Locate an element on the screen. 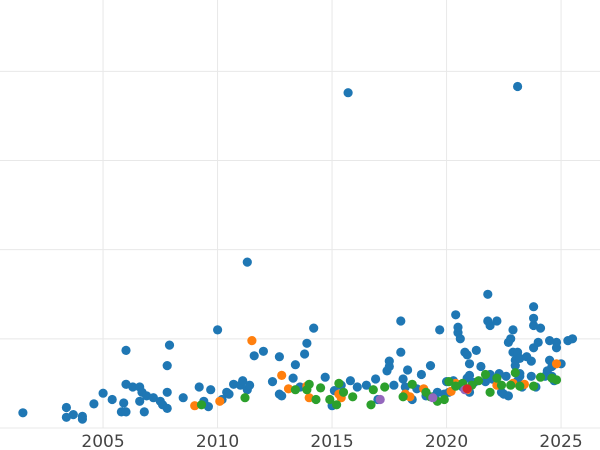 The image size is (600, 450). x-tick-label: 2020 is located at coordinates (446, 441).